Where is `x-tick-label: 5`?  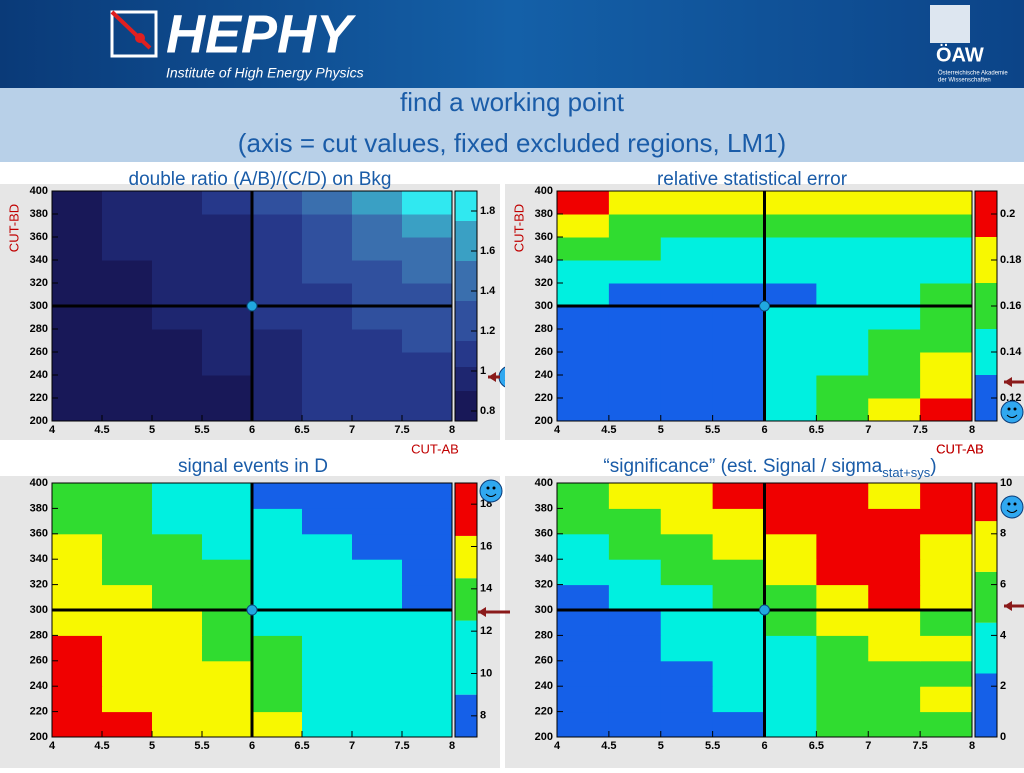 x-tick-label: 5 is located at coordinates (661, 430).